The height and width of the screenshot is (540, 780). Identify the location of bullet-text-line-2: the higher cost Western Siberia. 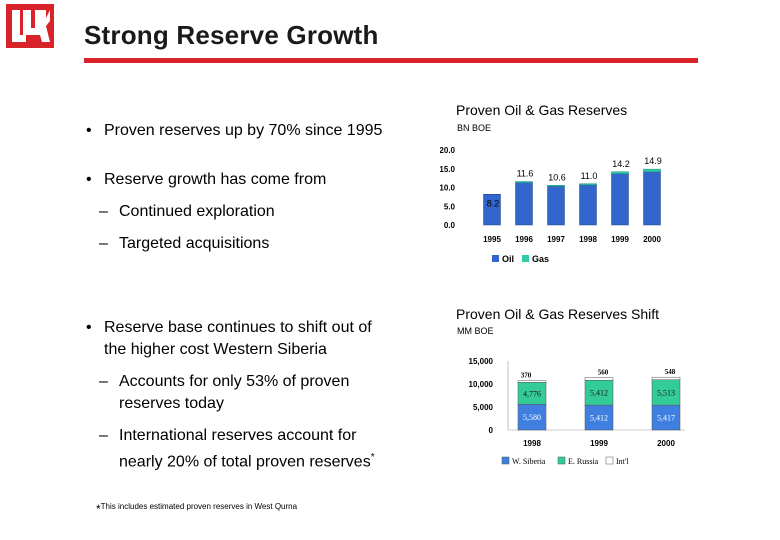
(215, 349).